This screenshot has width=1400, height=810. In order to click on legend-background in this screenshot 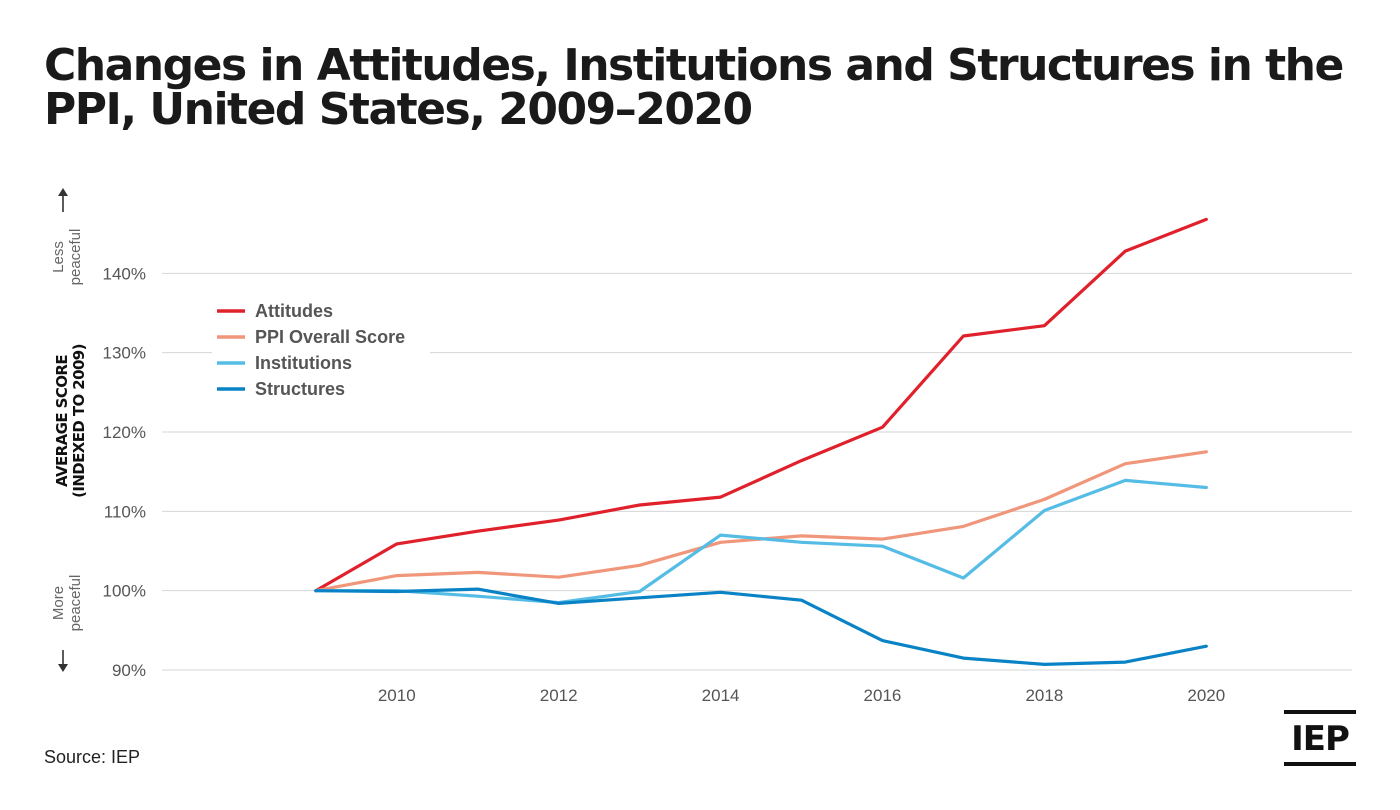, I will do `click(321, 350)`.